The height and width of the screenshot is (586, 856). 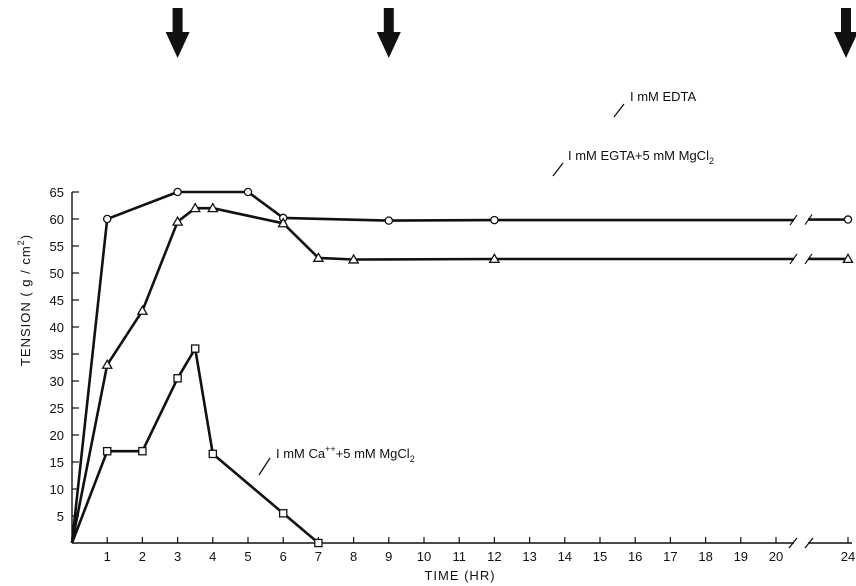 What do you see at coordinates (57, 192) in the screenshot?
I see `y-tick-label: 65` at bounding box center [57, 192].